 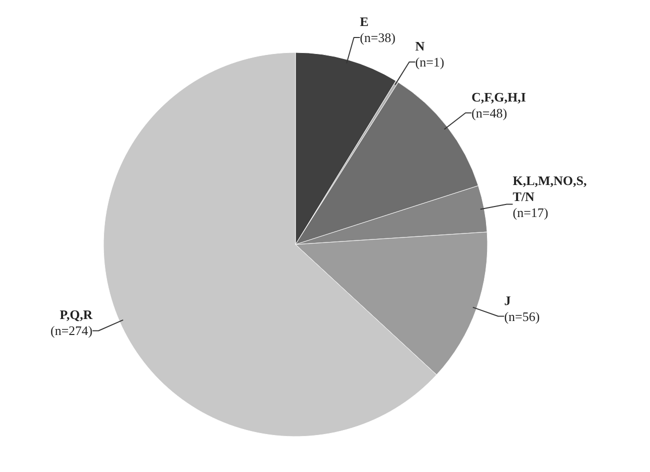 What do you see at coordinates (508, 300) in the screenshot?
I see `slice-label: J` at bounding box center [508, 300].